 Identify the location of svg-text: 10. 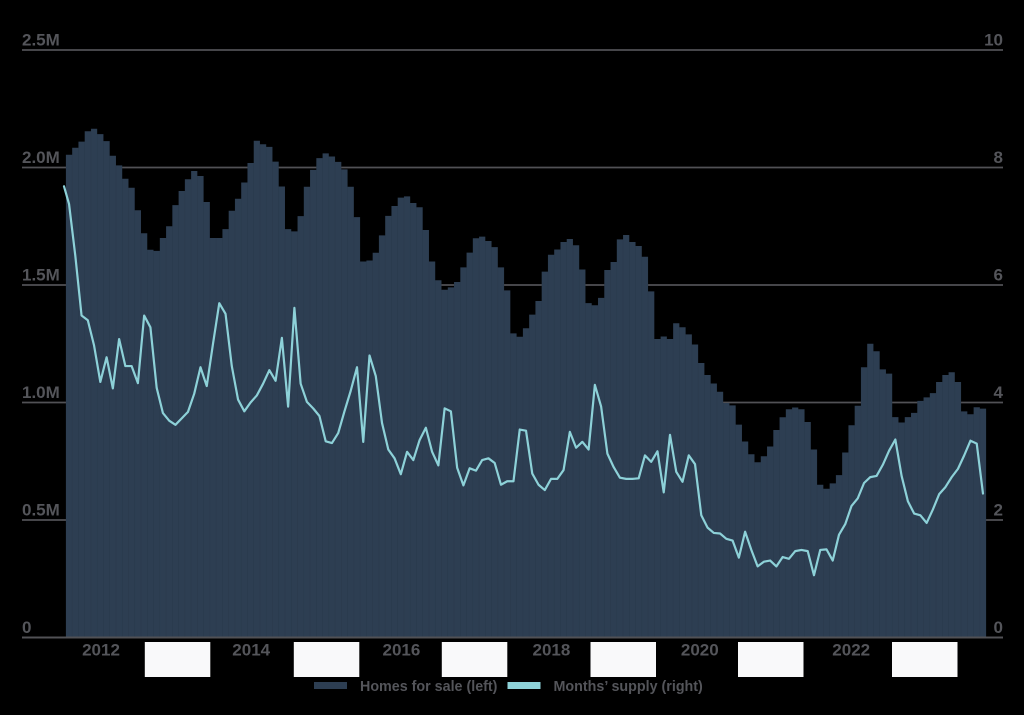
(993, 40).